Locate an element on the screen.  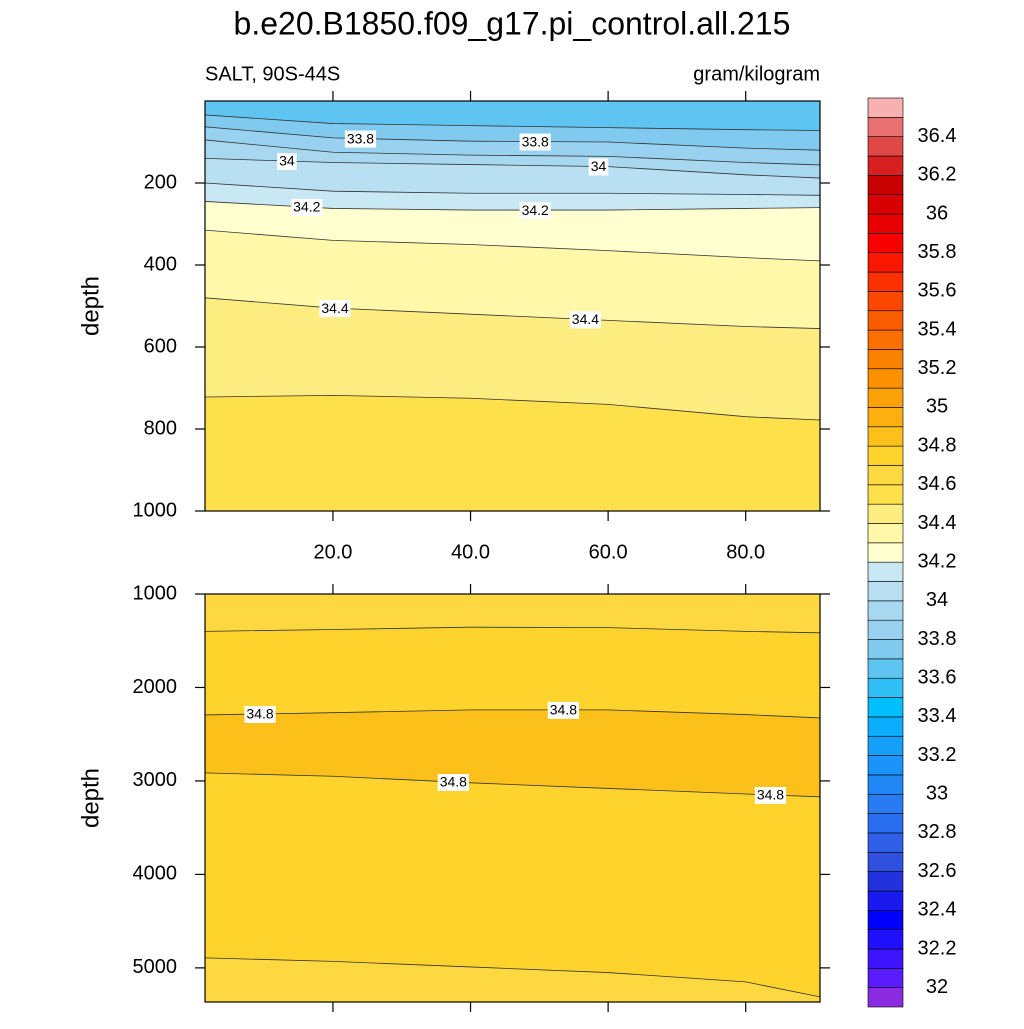
colorbar-label: 33.4 is located at coordinates (937, 716).